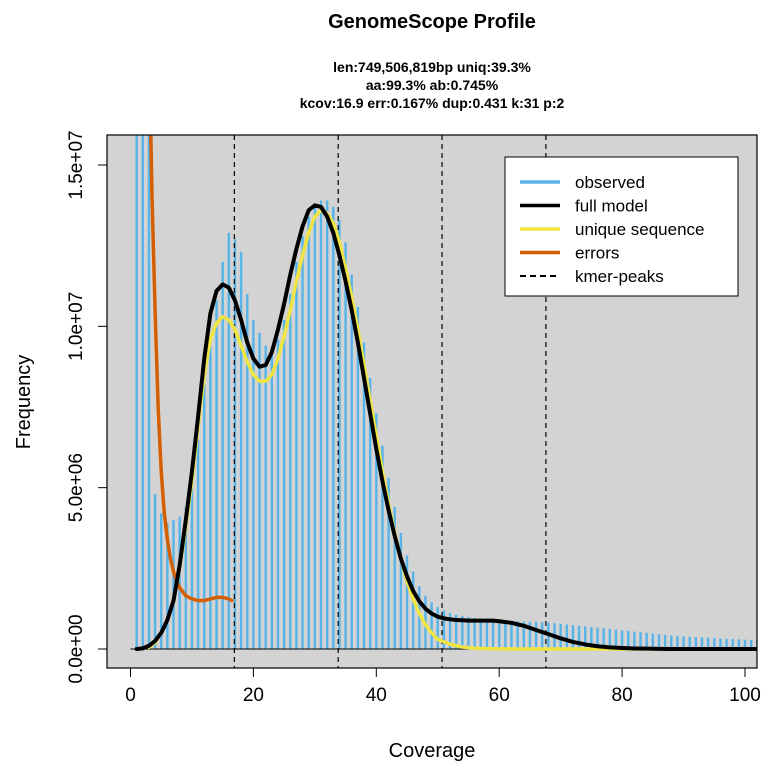 The width and height of the screenshot is (770, 782). Describe the element at coordinates (376, 695) in the screenshot. I see `x-tick-label: 40` at that location.